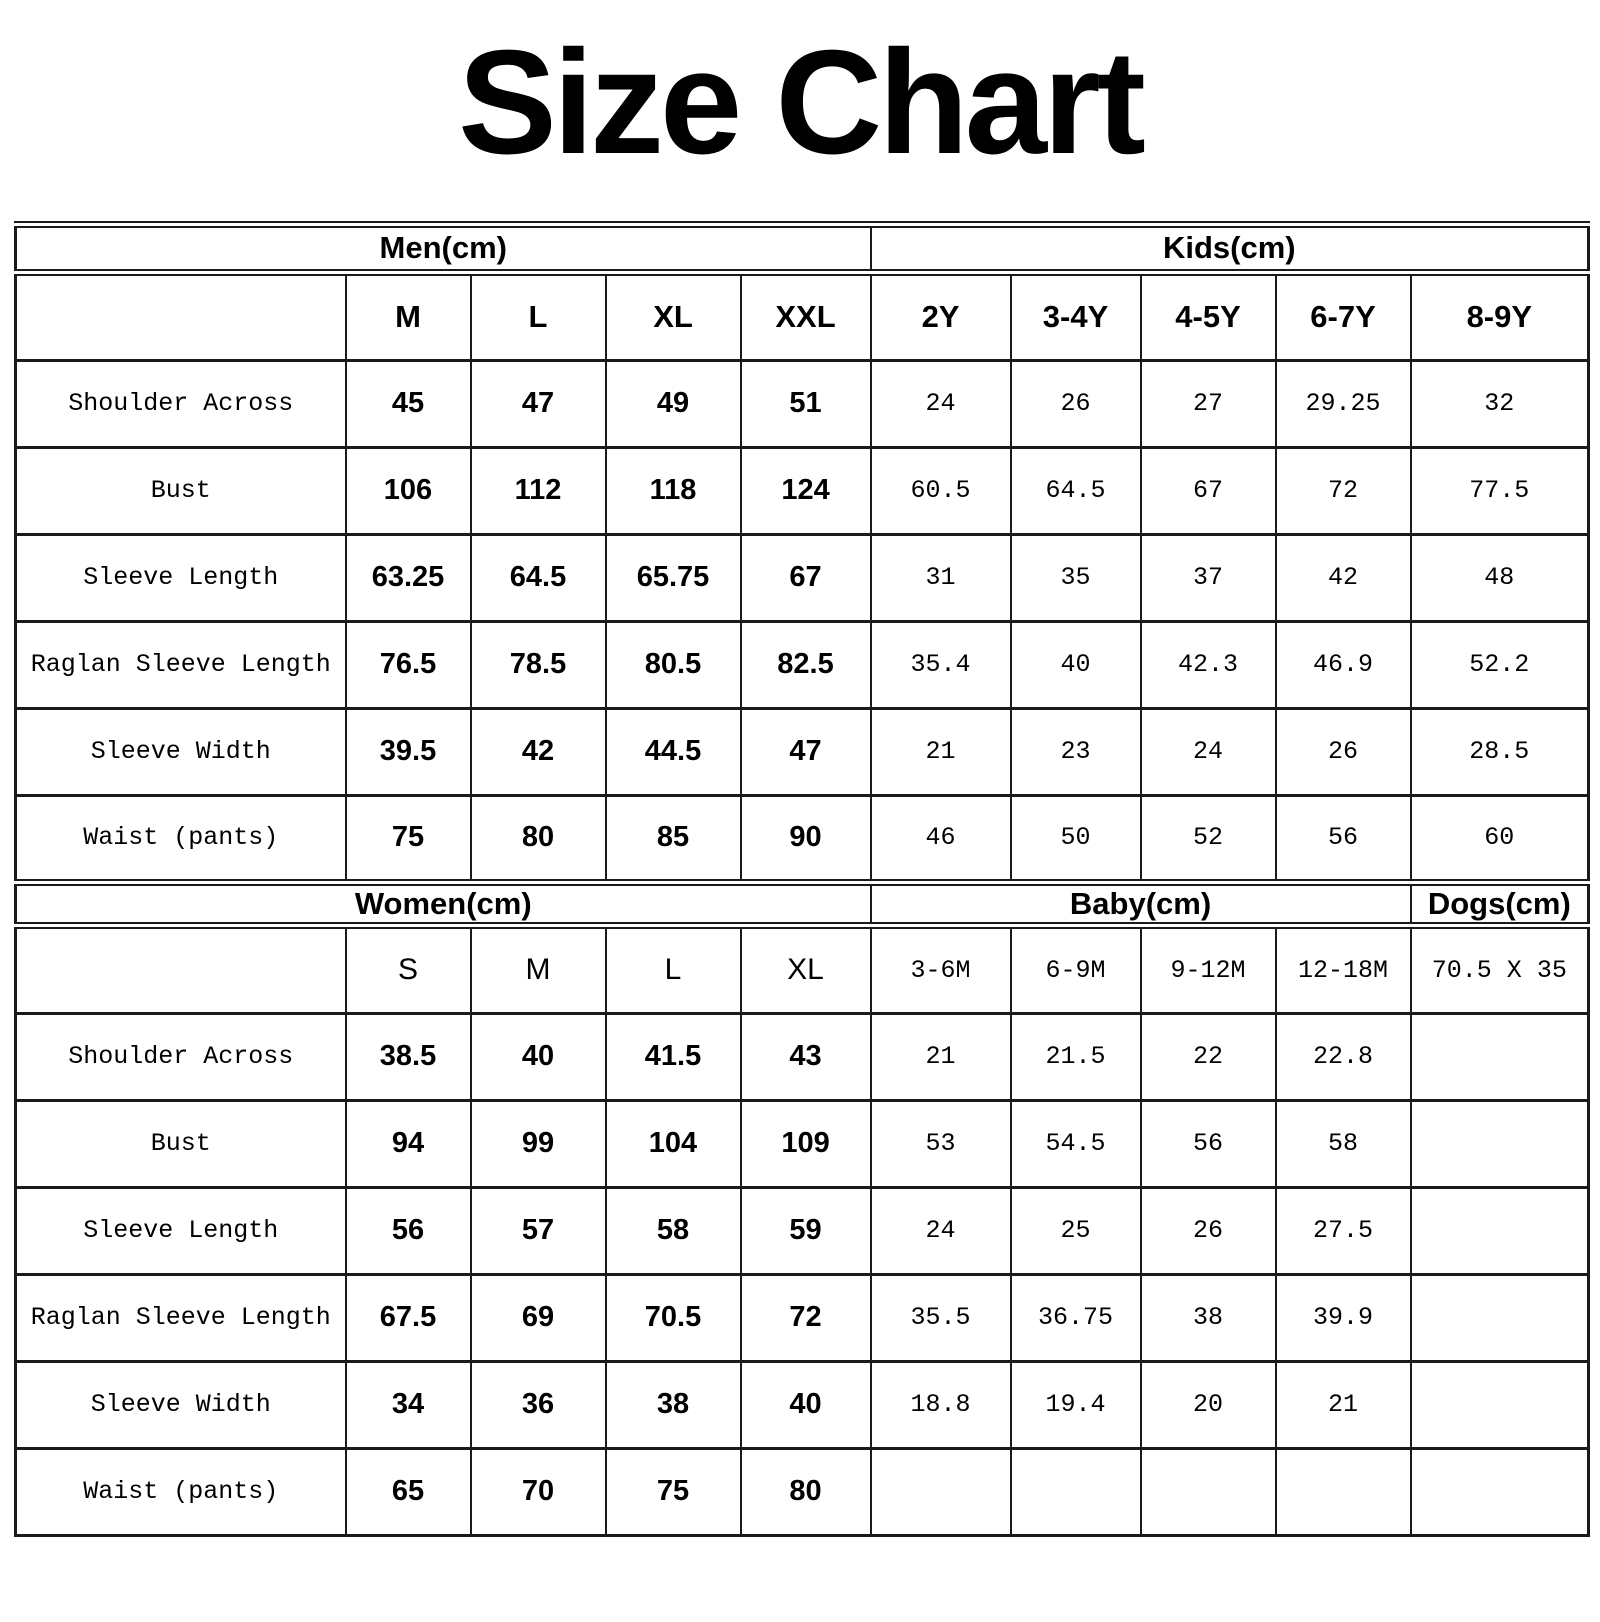  What do you see at coordinates (1075, 1143) in the screenshot?
I see `value-cell: 54.5` at bounding box center [1075, 1143].